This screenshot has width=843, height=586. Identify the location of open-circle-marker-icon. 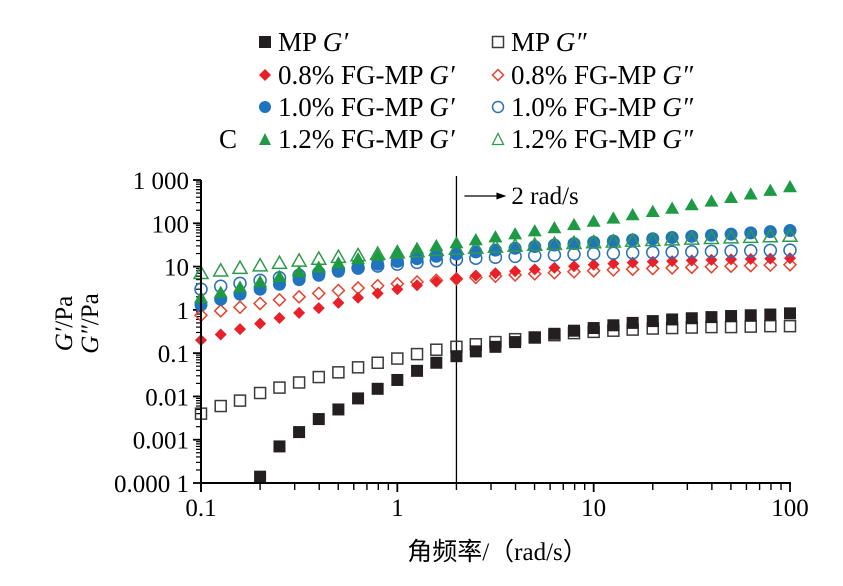
(498, 107).